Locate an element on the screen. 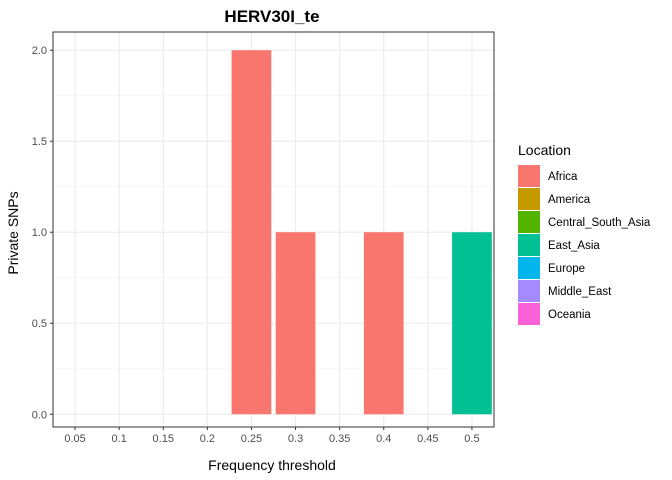 The height and width of the screenshot is (480, 672). y-tick-label: 0.5 is located at coordinates (39, 324).